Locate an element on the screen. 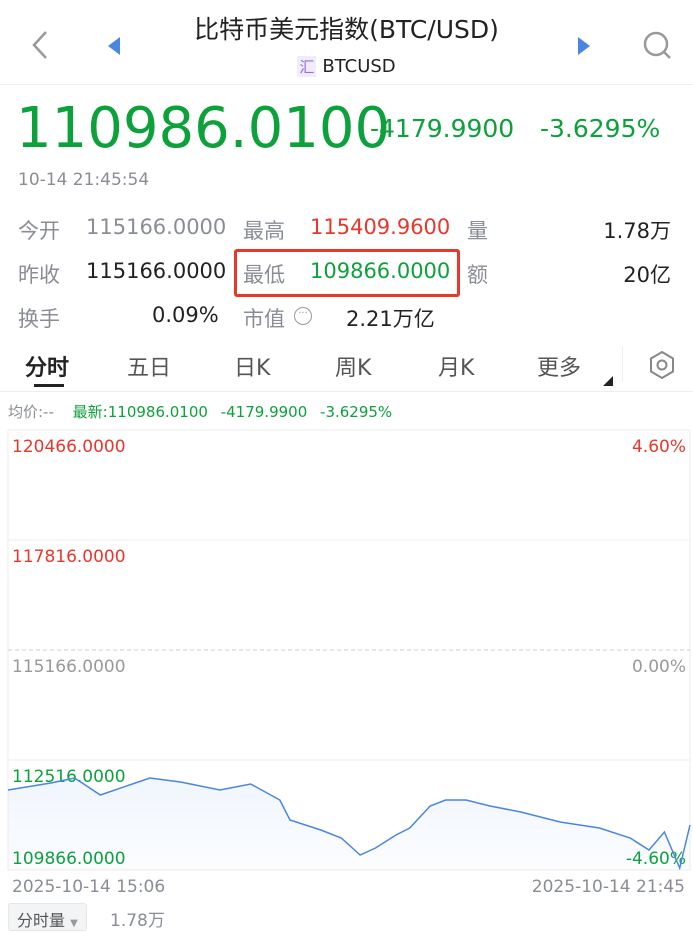 Image resolution: width=693 pixels, height=933 pixels. tab-weekly-k: 周K is located at coordinates (353, 368).